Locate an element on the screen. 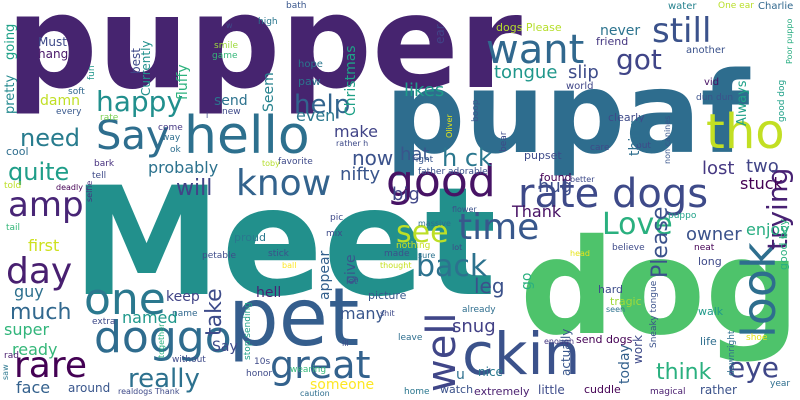 This screenshot has width=800, height=400. word-say-small: Say is located at coordinates (225, 347).